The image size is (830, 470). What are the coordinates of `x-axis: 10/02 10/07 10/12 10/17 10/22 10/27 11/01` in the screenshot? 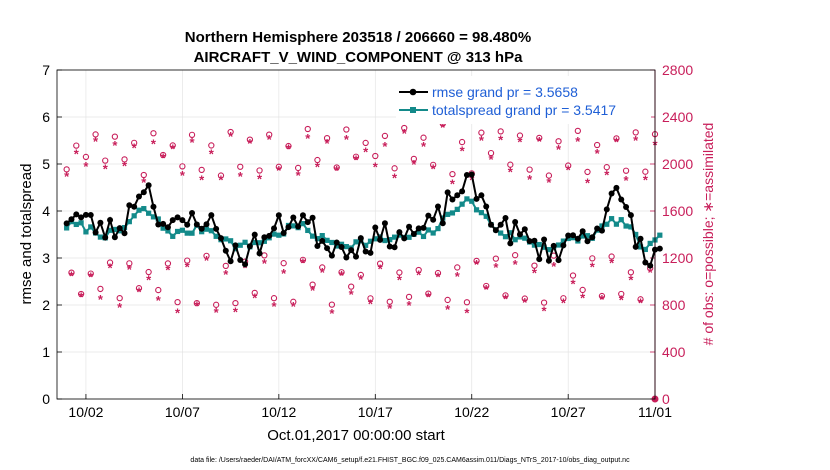 It's located at (370, 407).